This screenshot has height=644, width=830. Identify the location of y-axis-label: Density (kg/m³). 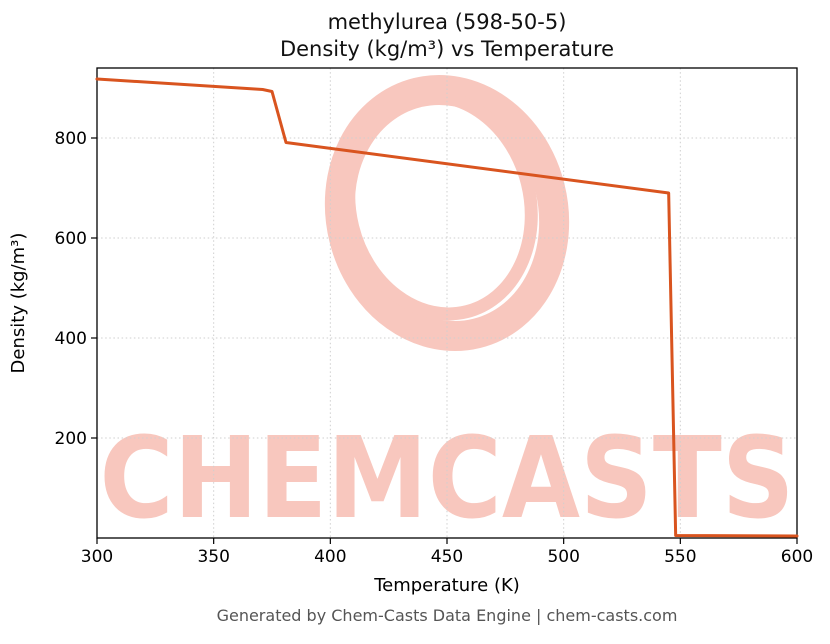
(18, 303).